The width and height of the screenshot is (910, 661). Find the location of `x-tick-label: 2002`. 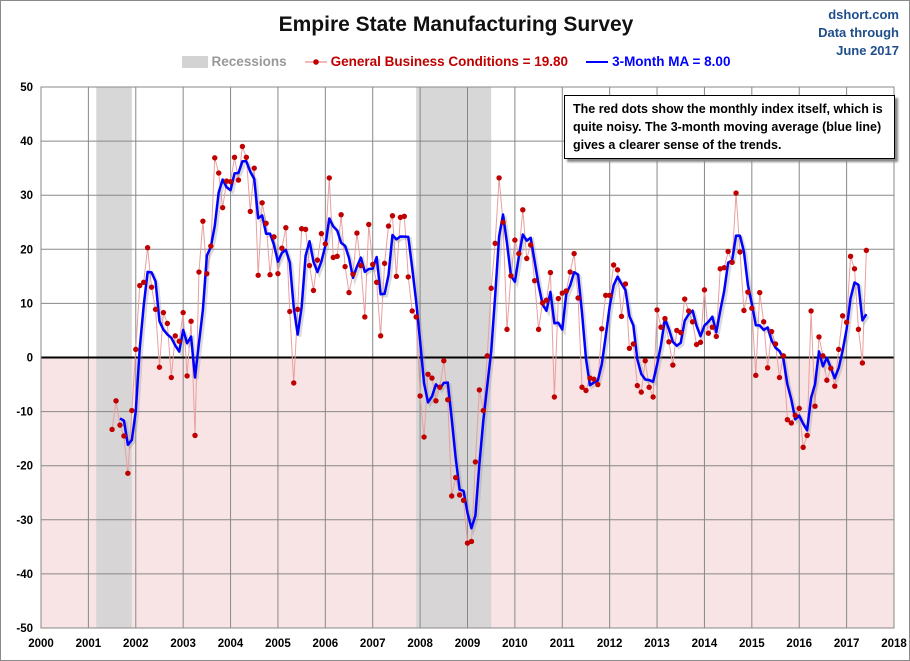

x-tick-label: 2002 is located at coordinates (136, 644).